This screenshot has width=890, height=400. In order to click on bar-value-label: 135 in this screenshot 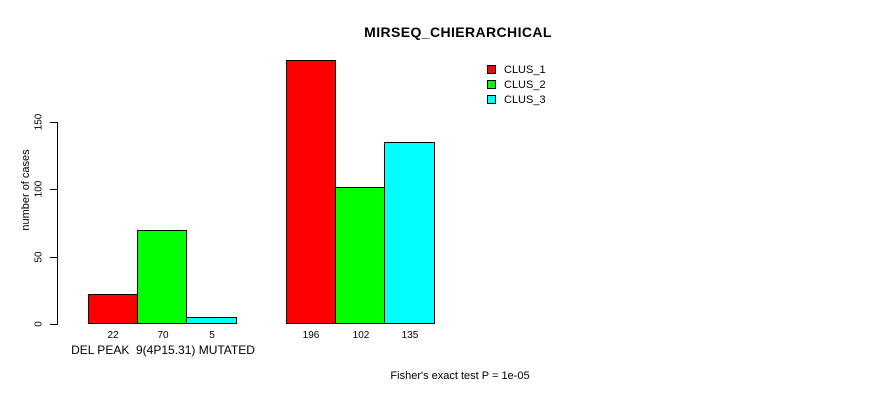, I will do `click(410, 335)`.